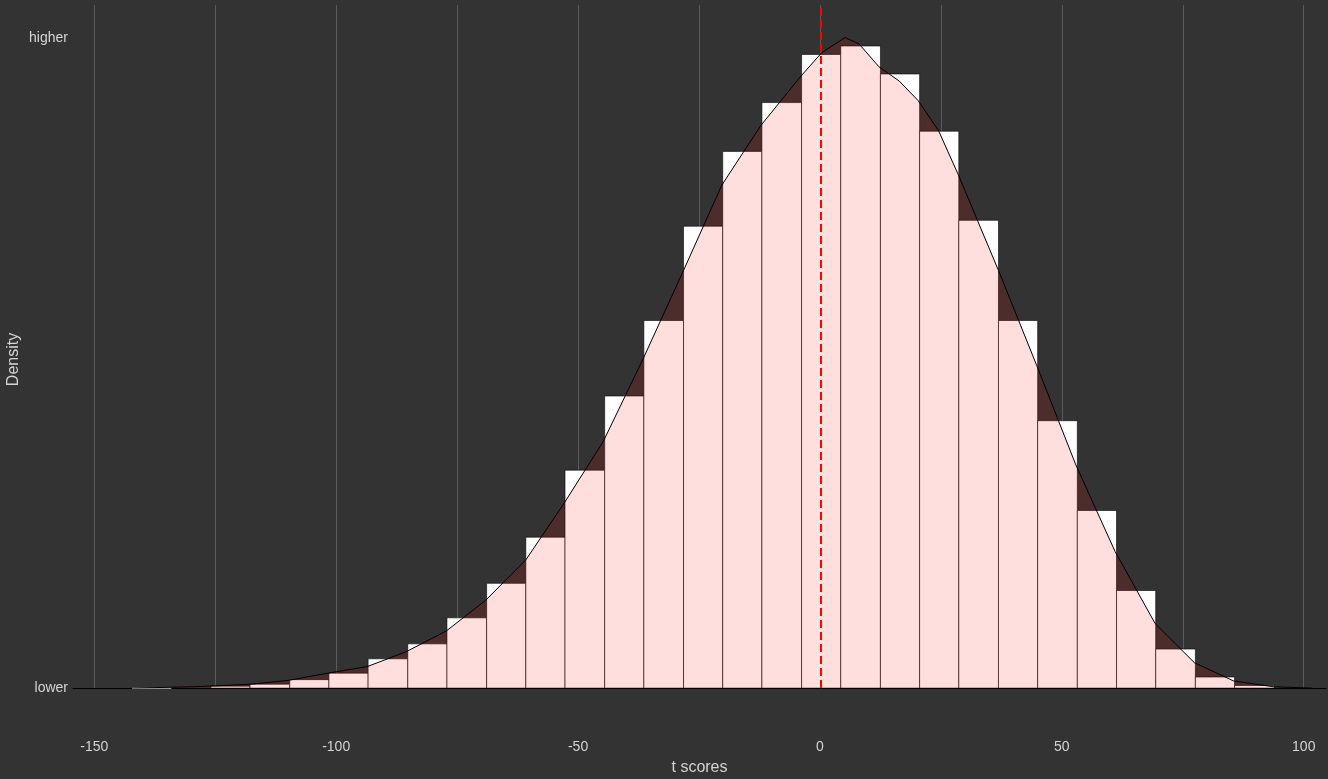  I want to click on x-tick-label: -150, so click(94, 746).